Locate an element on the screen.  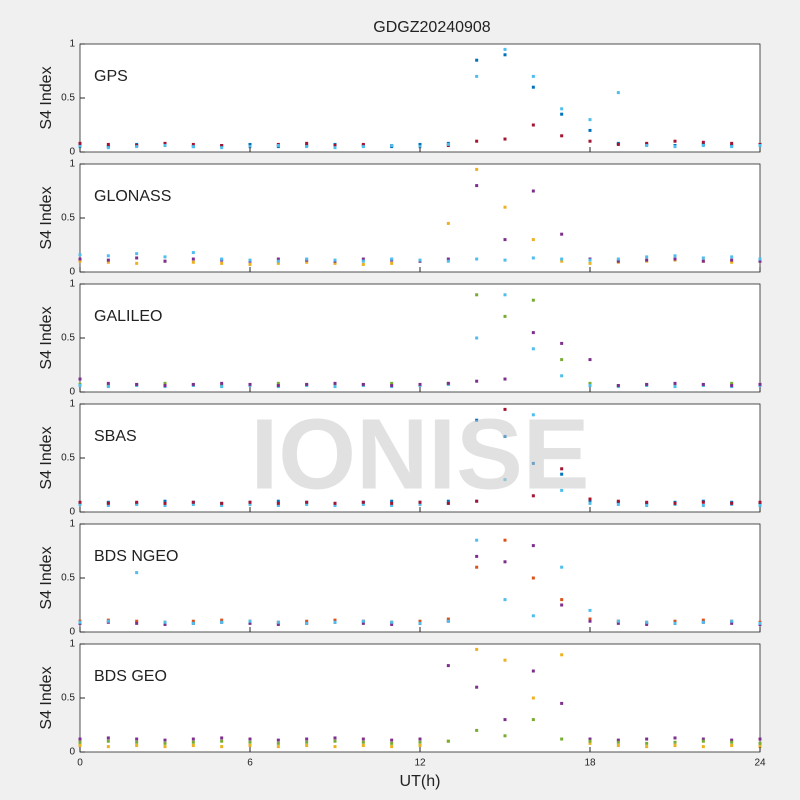
plot-area is located at coordinates (420, 98).